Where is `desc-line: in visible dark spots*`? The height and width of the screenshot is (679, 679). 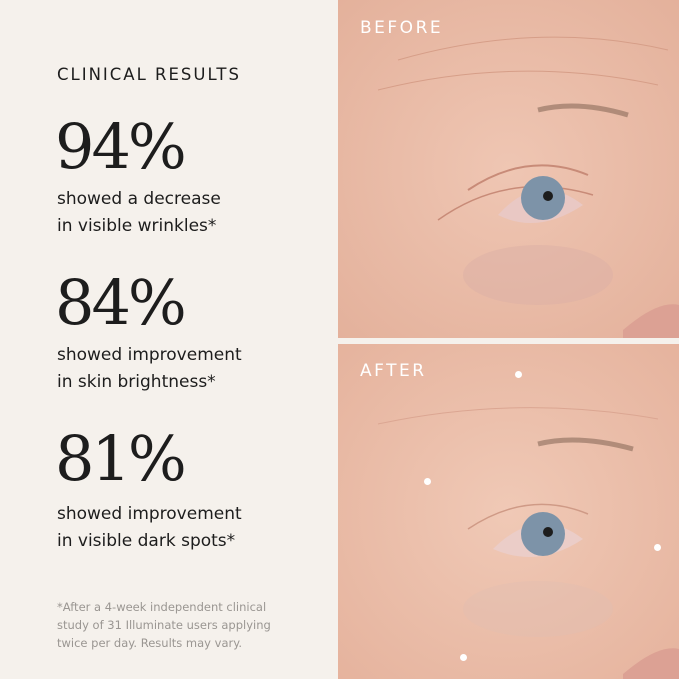 desc-line: in visible dark spots* is located at coordinates (146, 541).